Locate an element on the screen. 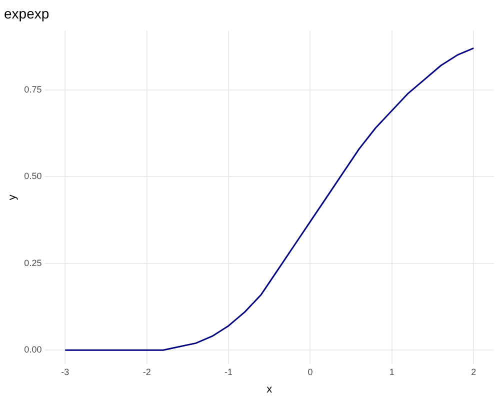  y-tick-label: 0.00 is located at coordinates (33, 349).